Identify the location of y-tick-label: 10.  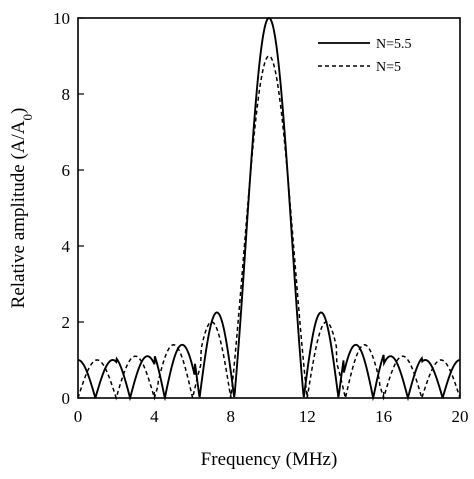
(61, 18).